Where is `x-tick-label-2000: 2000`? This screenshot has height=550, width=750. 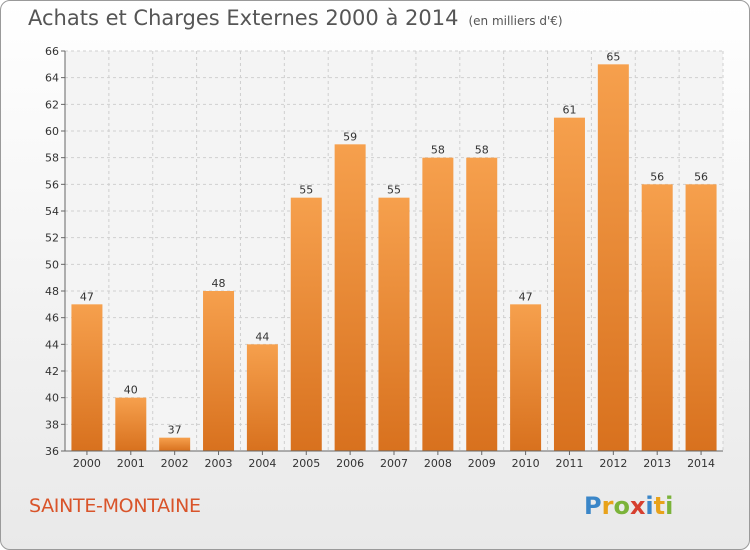
x-tick-label-2000: 2000 is located at coordinates (87, 463).